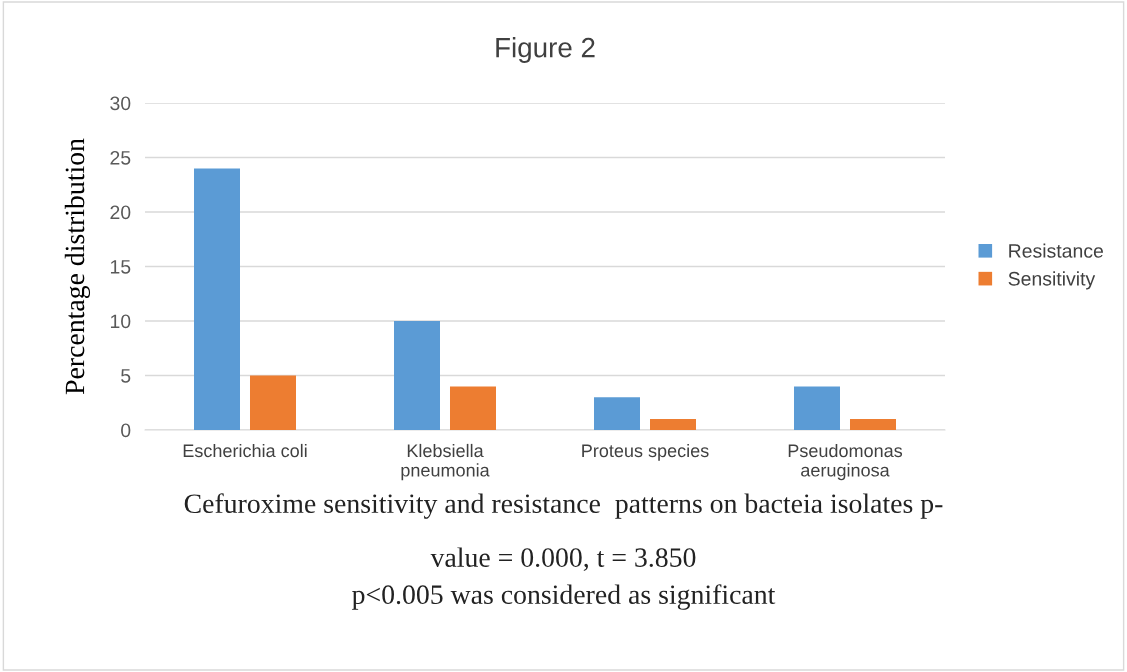  What do you see at coordinates (545, 50) in the screenshot?
I see `chart-title: Figure 2` at bounding box center [545, 50].